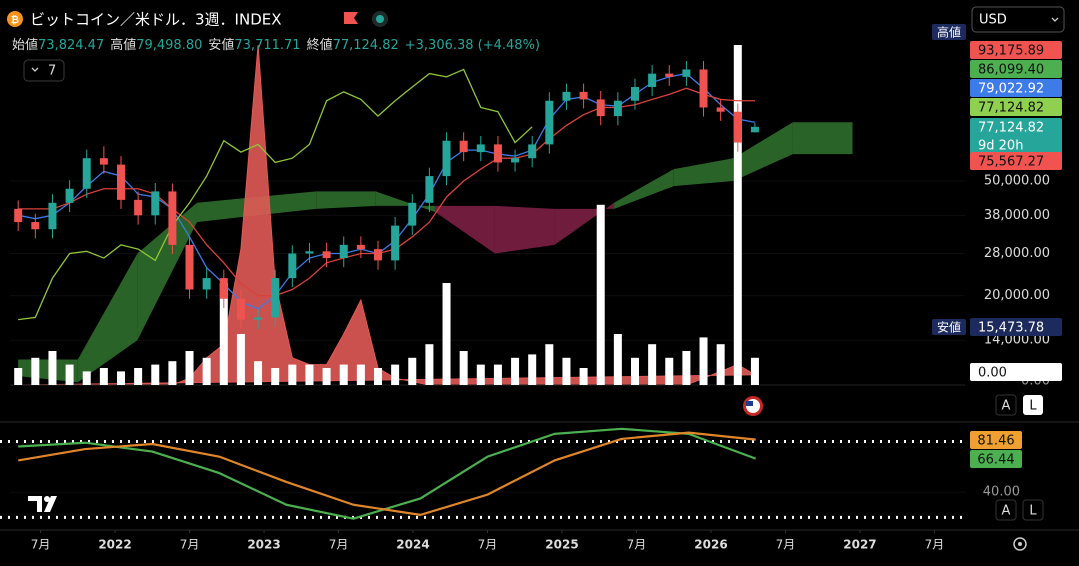 This screenshot has height=566, width=1079. What do you see at coordinates (1001, 492) in the screenshot?
I see `osc-tick-label: 40.00` at bounding box center [1001, 492].